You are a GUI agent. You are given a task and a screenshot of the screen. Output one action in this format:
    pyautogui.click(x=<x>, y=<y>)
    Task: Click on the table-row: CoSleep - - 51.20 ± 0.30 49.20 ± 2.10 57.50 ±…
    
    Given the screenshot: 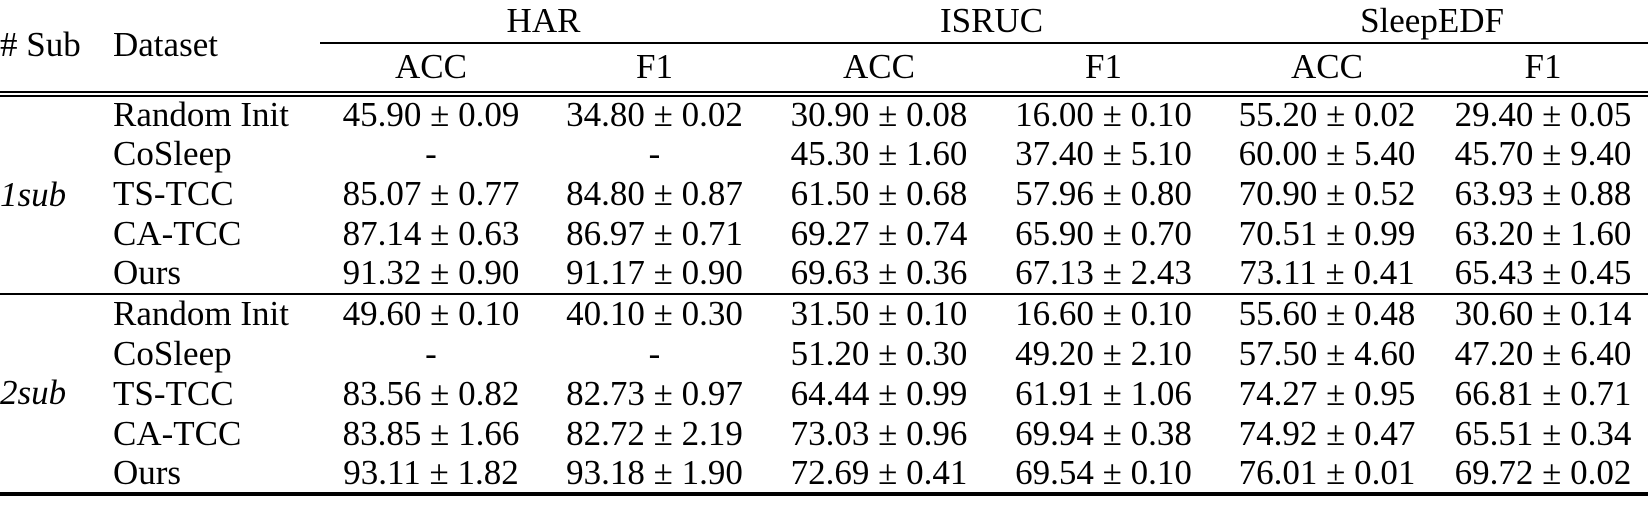 What is the action you would take?
    pyautogui.click(x=824, y=354)
    